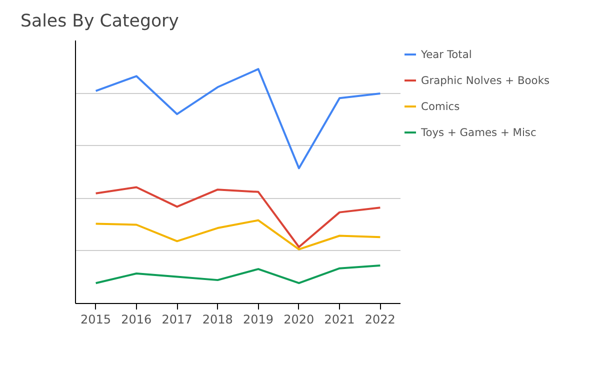 This screenshot has height=371, width=600. I want to click on x-tick-label: 2022, so click(380, 319).